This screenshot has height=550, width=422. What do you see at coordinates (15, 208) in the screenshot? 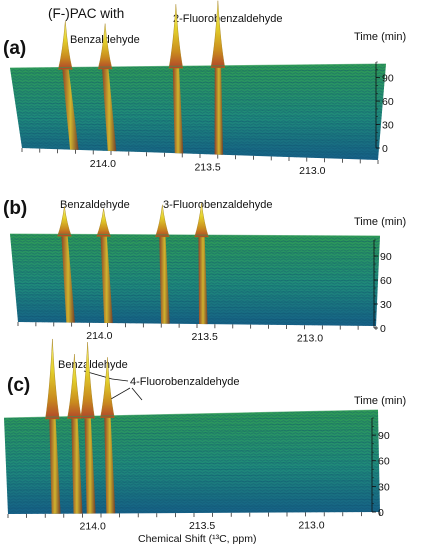
I see `panel-b-label: (b)` at bounding box center [15, 208].